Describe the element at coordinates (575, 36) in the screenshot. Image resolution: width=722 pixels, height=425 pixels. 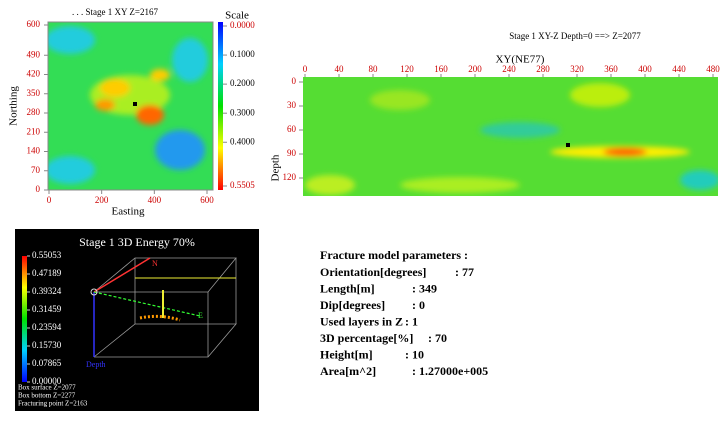
I see `xz-title: Stage 1 XY-Z Depth=0 ==> Z=2077` at that location.